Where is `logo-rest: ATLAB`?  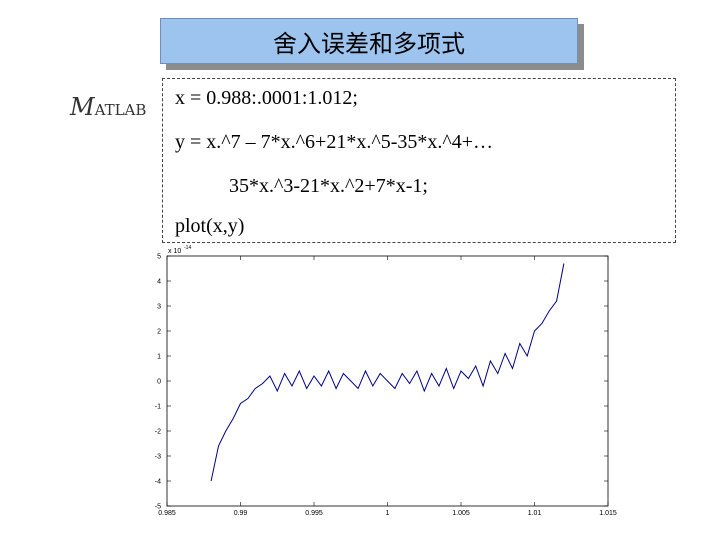
logo-rest: ATLAB is located at coordinates (120, 110).